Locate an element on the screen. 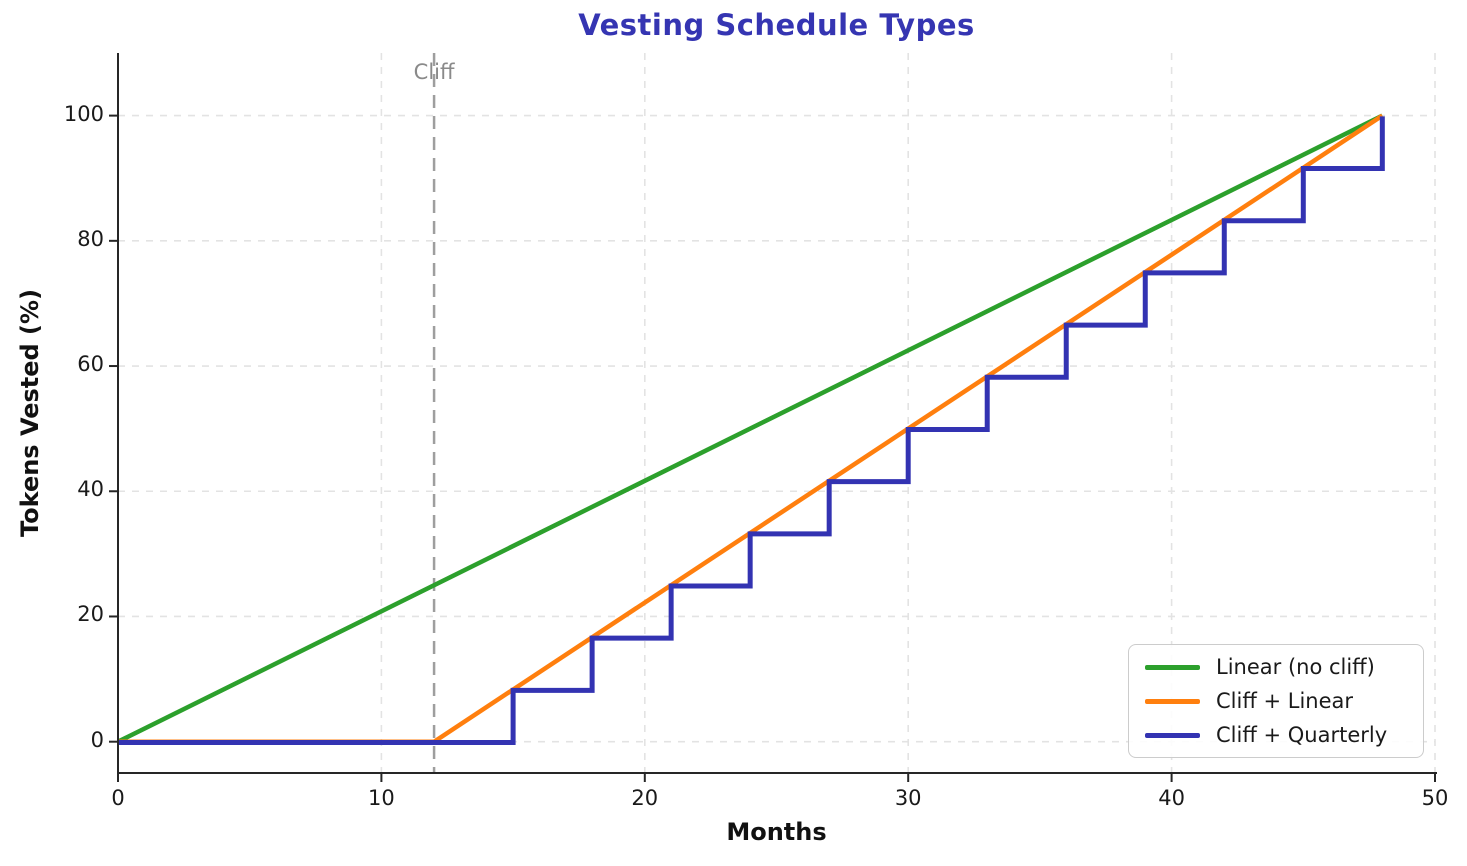 The height and width of the screenshot is (866, 1467). y-tick-label: 20 is located at coordinates (90, 614).